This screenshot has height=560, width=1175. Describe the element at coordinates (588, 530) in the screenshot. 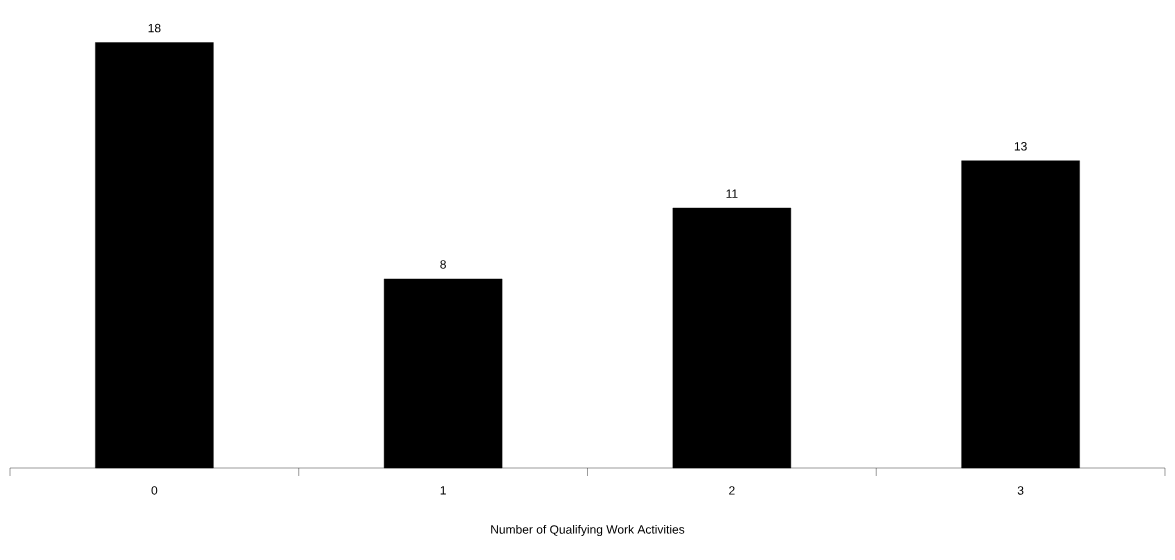

I see `x-axis-title: Number of Qualifying Work Activities` at that location.